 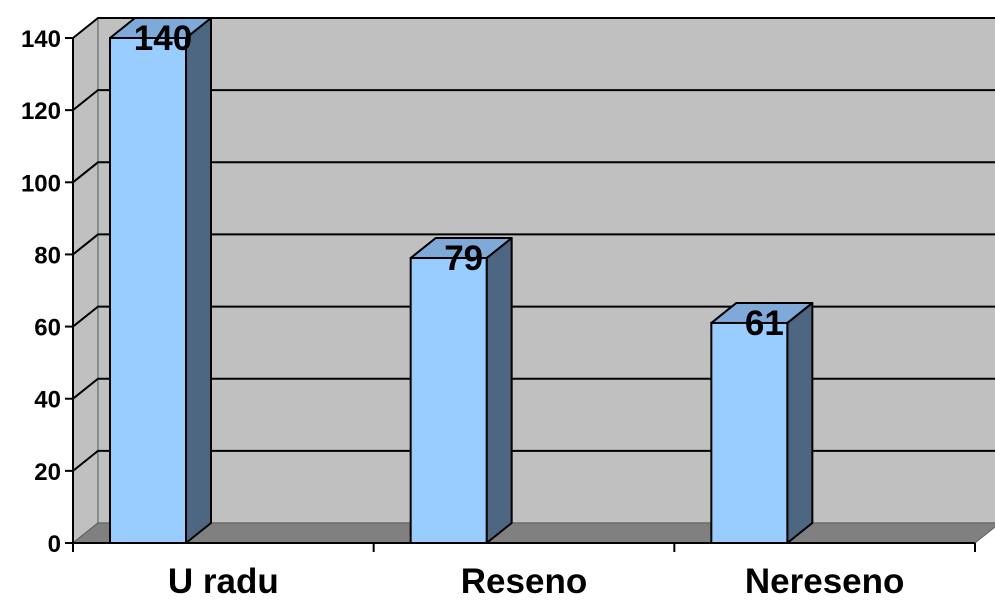 I want to click on y-tick-label-20: 20, so click(x=47, y=472).